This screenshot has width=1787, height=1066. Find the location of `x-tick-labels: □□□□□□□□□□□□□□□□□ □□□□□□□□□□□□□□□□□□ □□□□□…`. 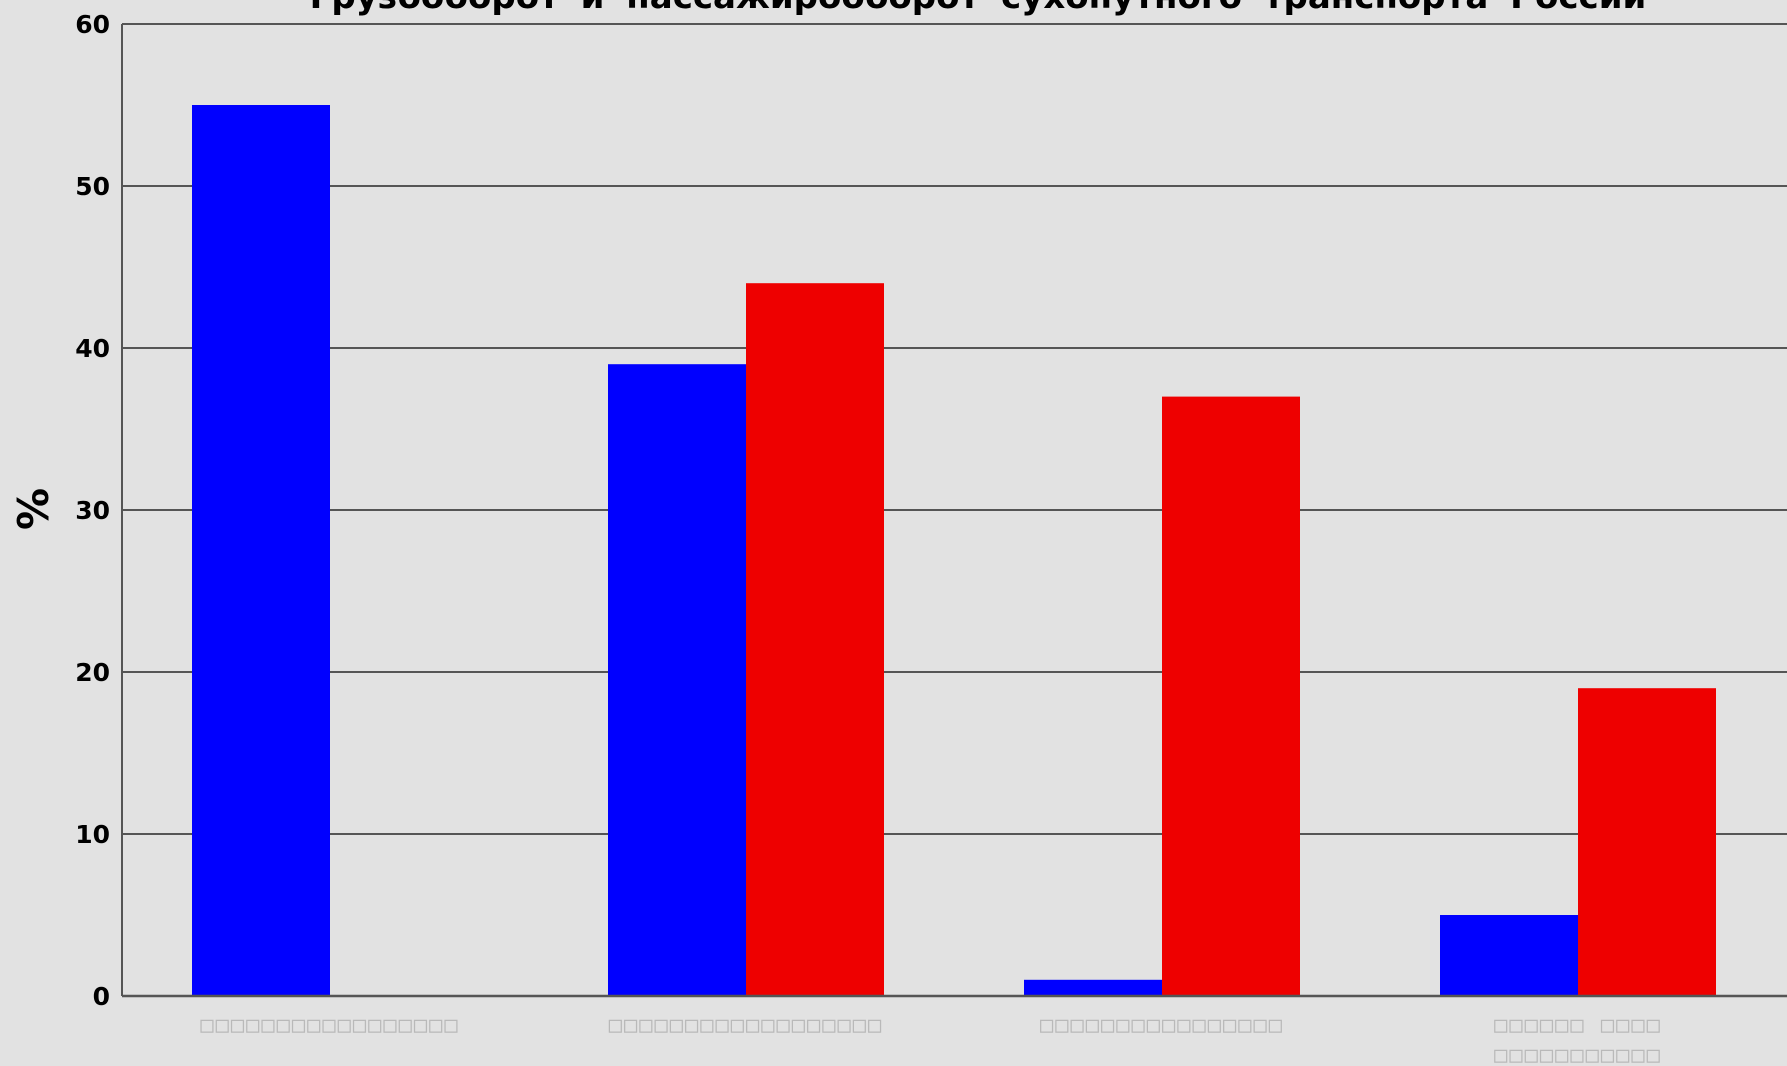

x-tick-labels: □□□□□□□□□□□□□□□□□ □□□□□□□□□□□□□□□□□□ □□□□□… is located at coordinates (931, 1039).